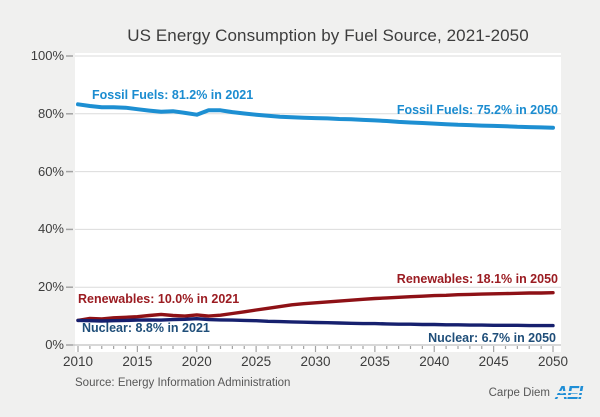 The height and width of the screenshot is (417, 600). I want to click on y-tick-label: 40%, so click(50, 229).